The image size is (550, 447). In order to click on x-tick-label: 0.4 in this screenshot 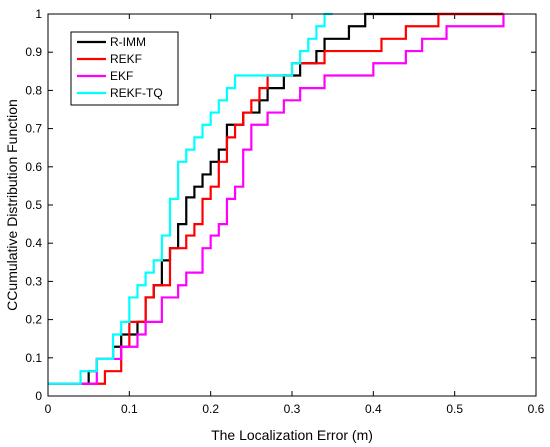, I will do `click(373, 409)`.